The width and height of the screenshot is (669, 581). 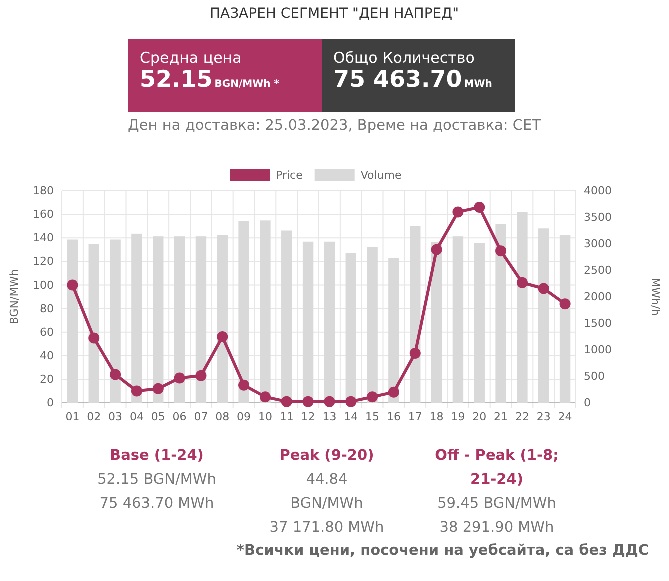 I want to click on x-tick-label: 19, so click(x=458, y=417).